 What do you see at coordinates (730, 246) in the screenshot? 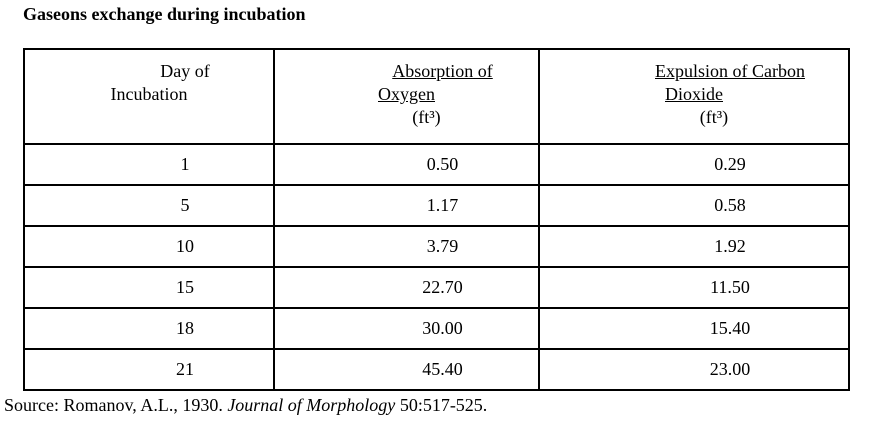
I see `cell-value: 1.92` at bounding box center [730, 246].